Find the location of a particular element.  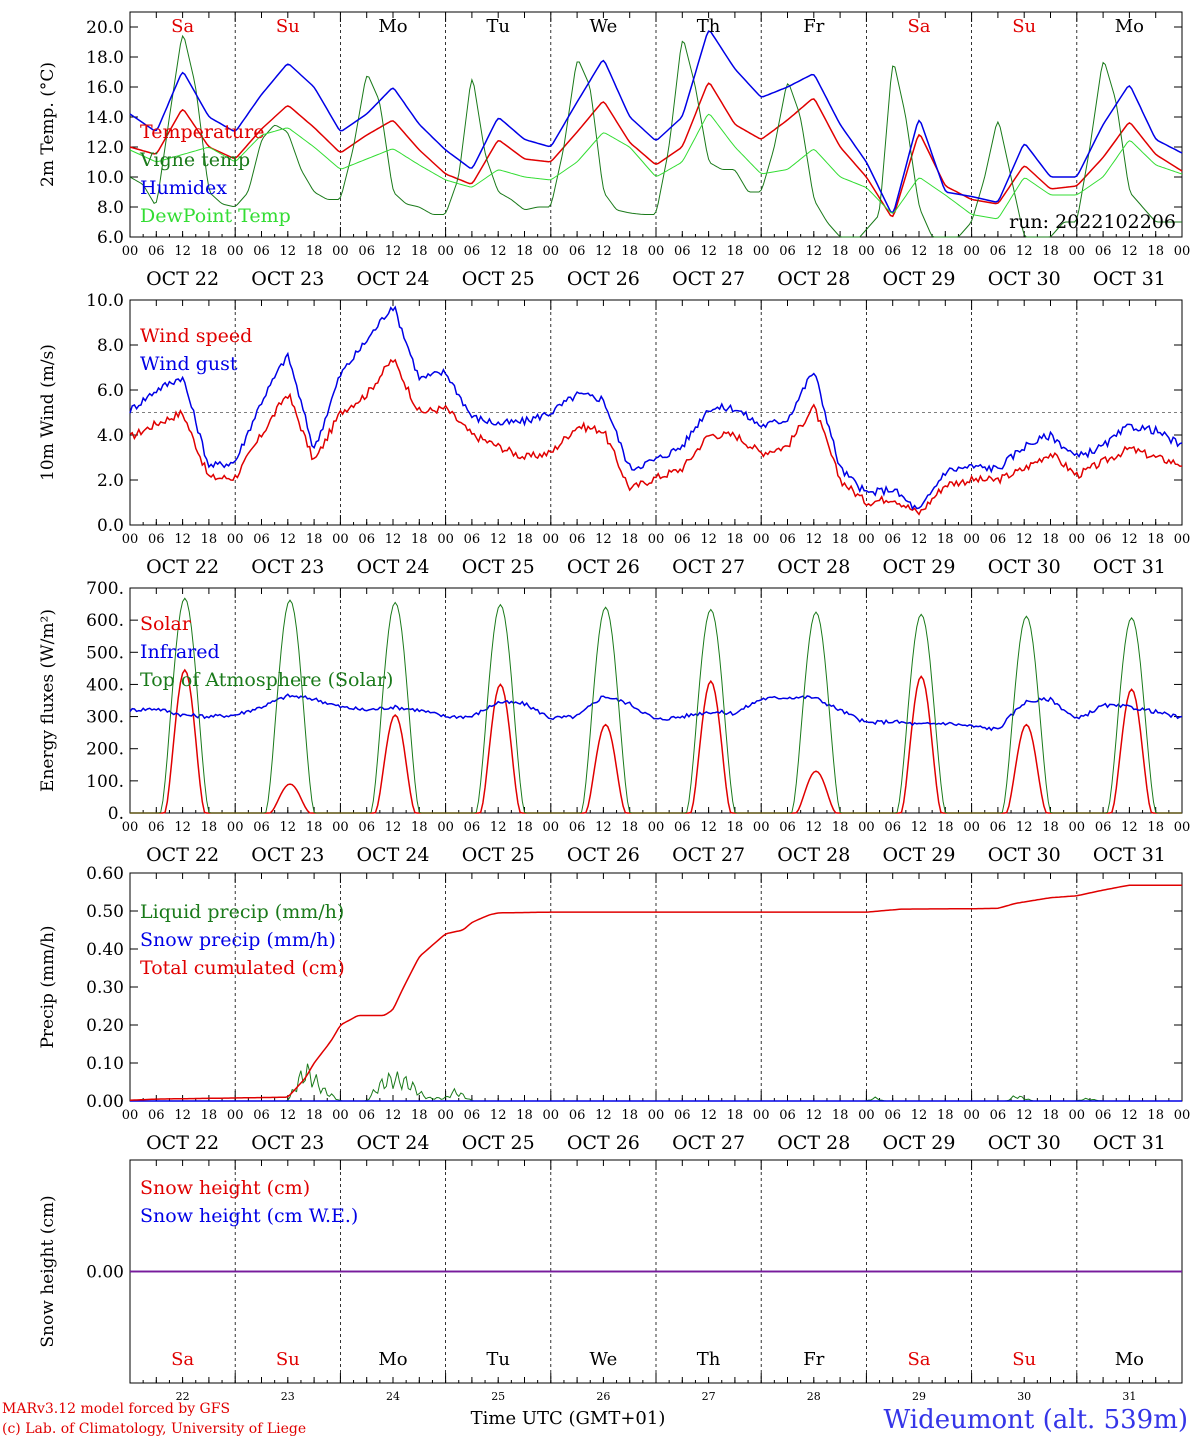

series-line-wind-speed is located at coordinates (655, 437).